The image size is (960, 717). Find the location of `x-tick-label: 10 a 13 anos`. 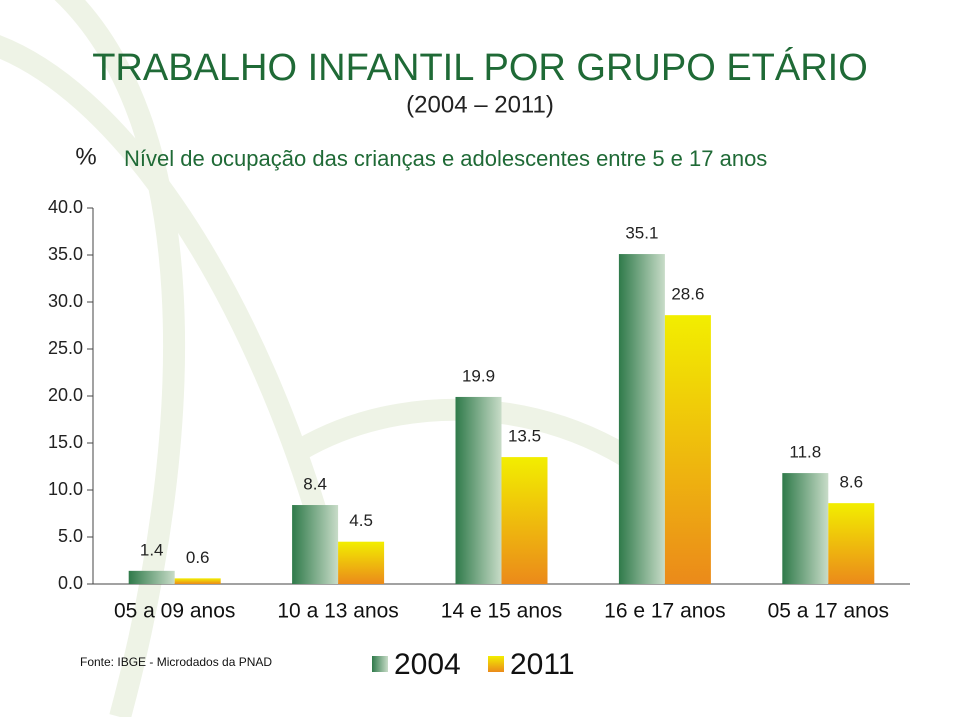

x-tick-label: 10 a 13 anos is located at coordinates (337, 611).